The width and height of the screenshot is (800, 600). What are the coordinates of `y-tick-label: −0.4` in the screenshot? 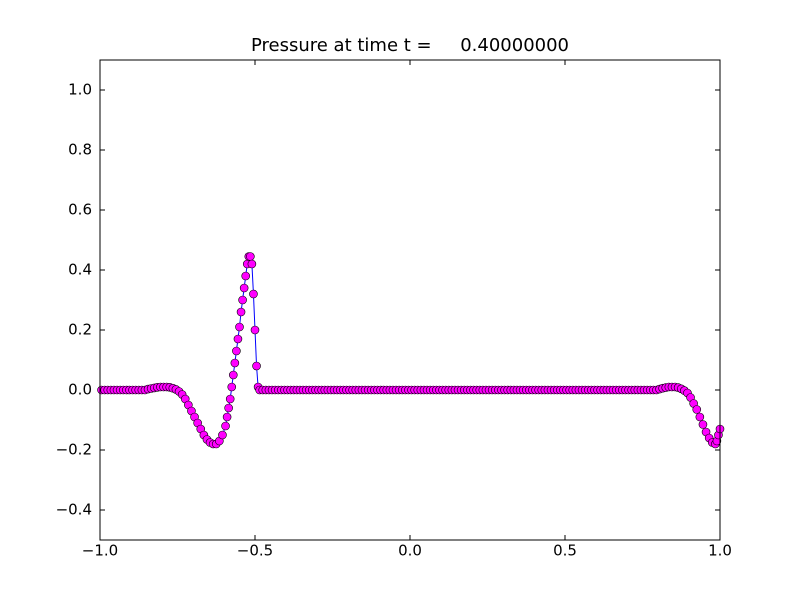 It's located at (74, 510).